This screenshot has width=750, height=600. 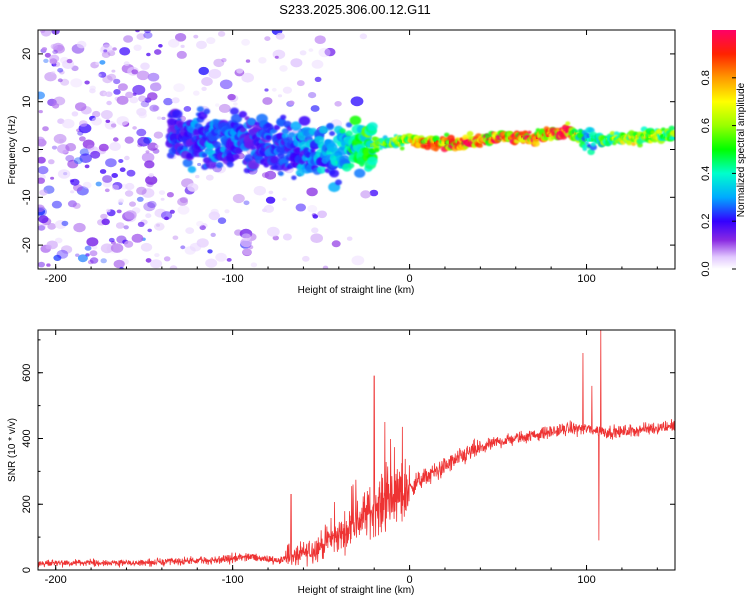 What do you see at coordinates (27, 504) in the screenshot?
I see `snr-y-tick-label: 200` at bounding box center [27, 504].